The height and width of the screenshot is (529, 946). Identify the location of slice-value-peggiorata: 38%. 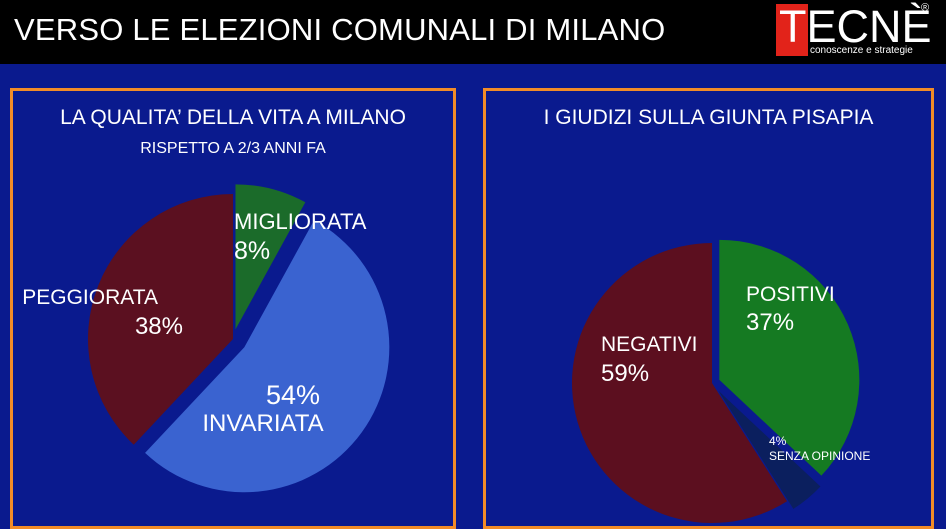
(159, 326).